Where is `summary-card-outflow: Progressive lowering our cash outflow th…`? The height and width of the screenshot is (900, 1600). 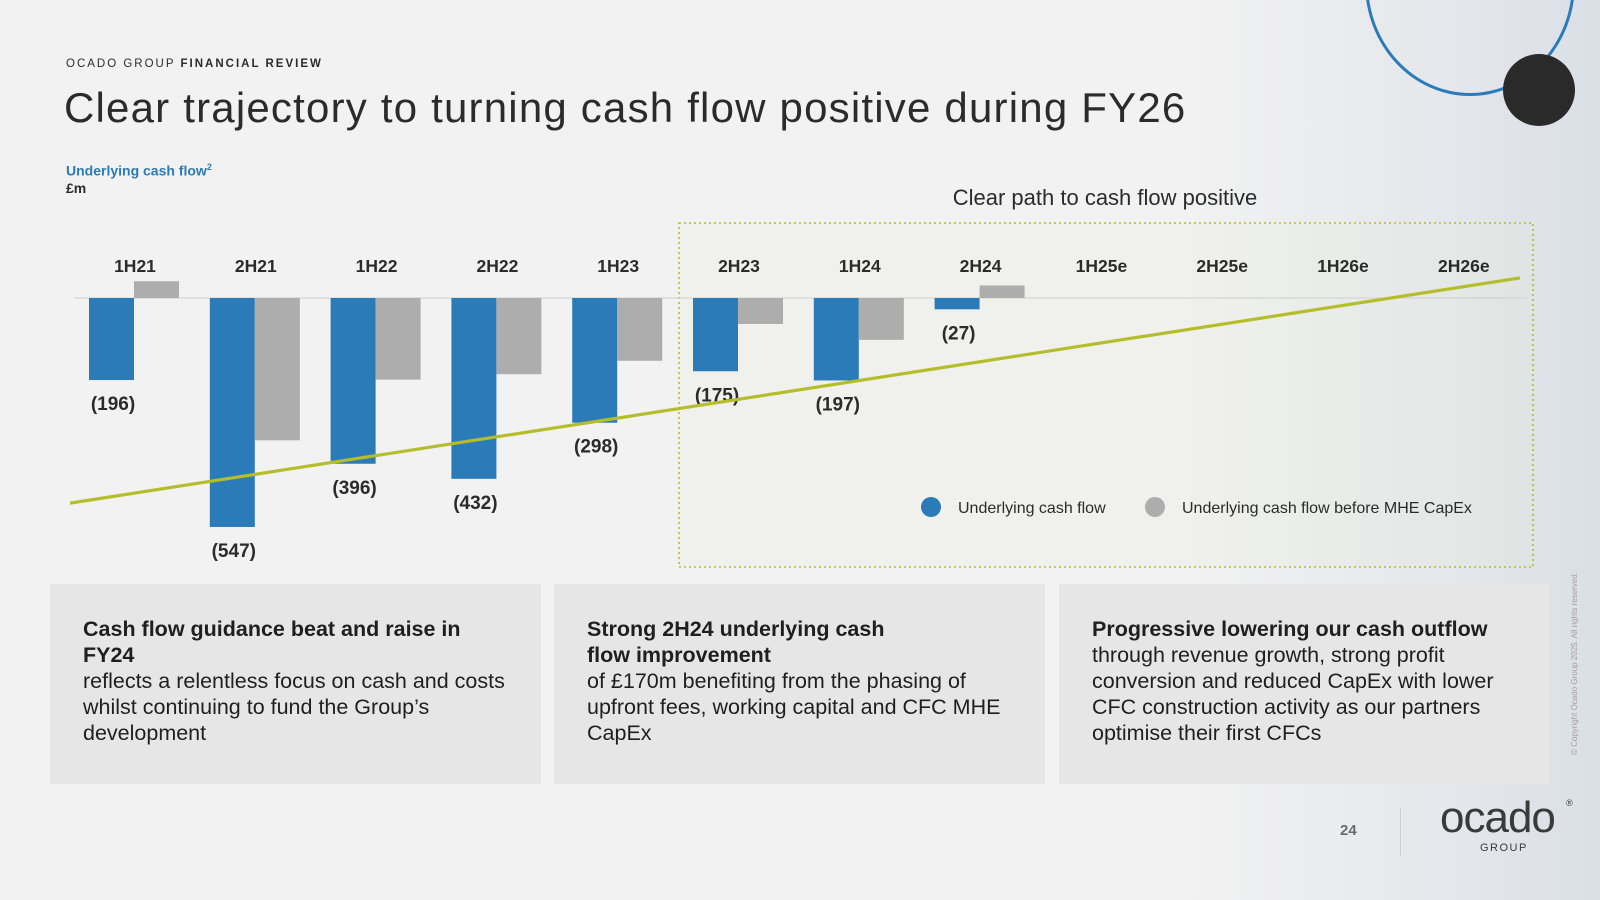 summary-card-outflow: Progressive lowering our cash outflow th… is located at coordinates (1304, 684).